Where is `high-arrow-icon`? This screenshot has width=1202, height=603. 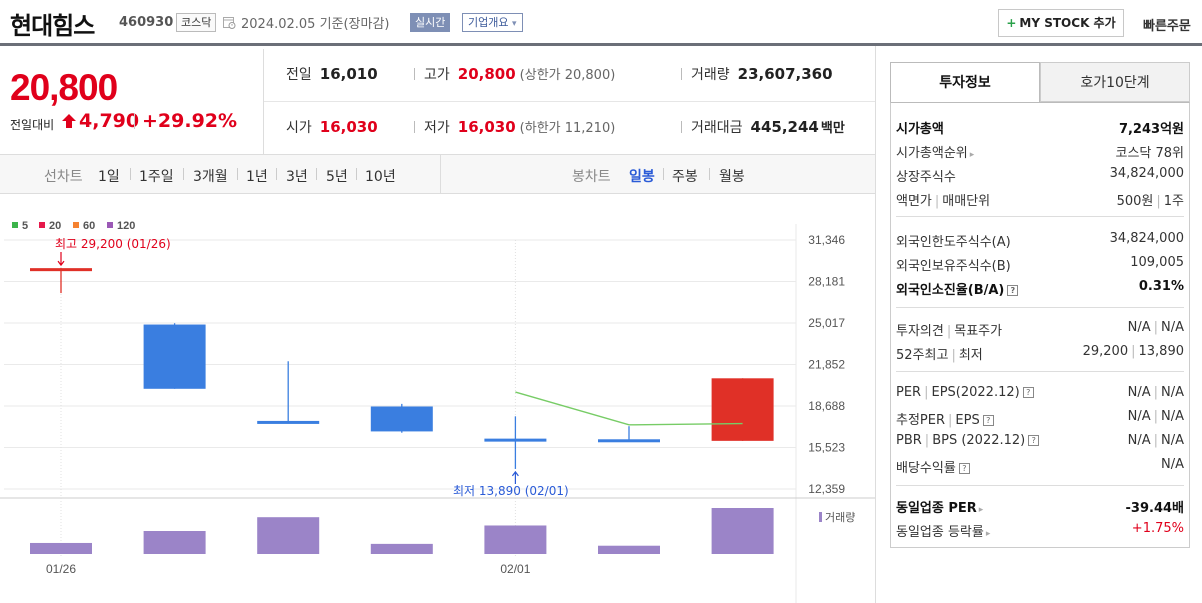
high-arrow-icon is located at coordinates (61, 259).